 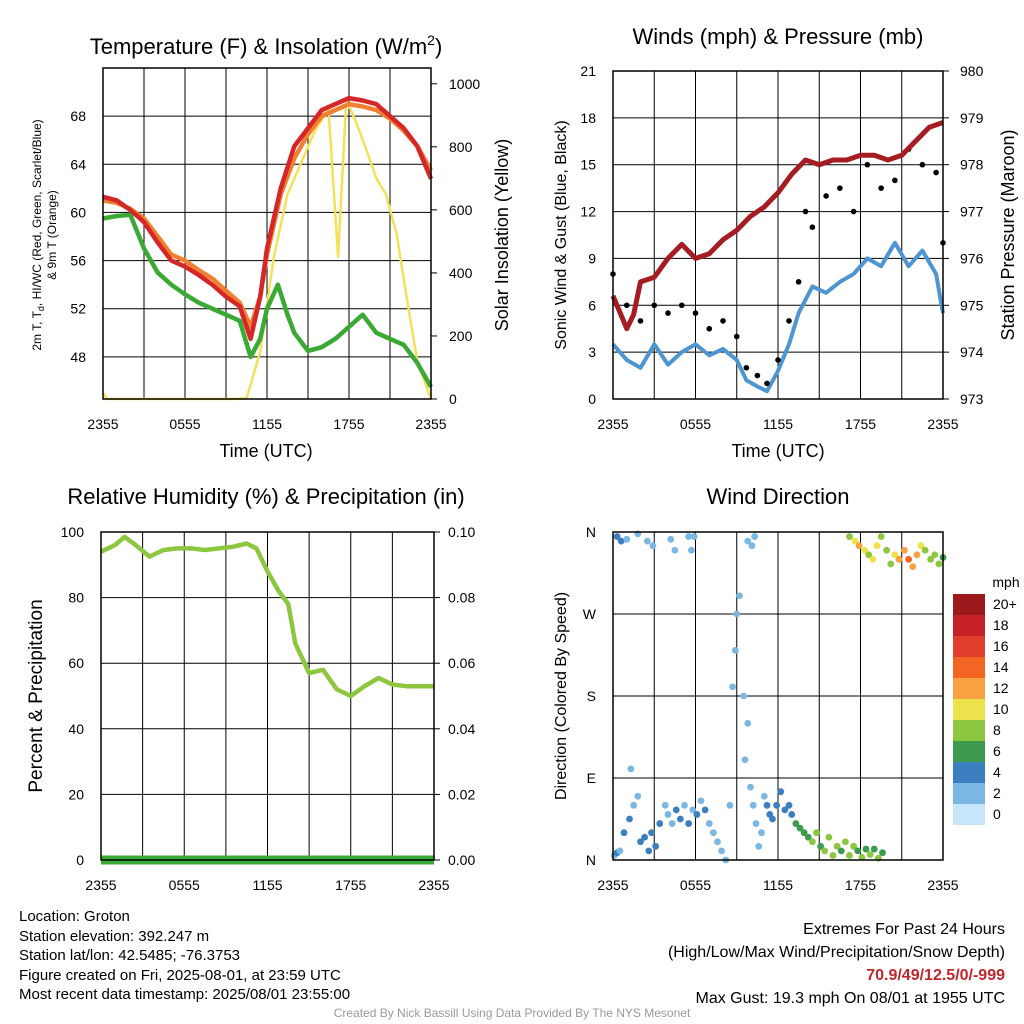 I want to click on insolation-y-axis-label: Solar Insolation (Yellow), so click(x=502, y=235).